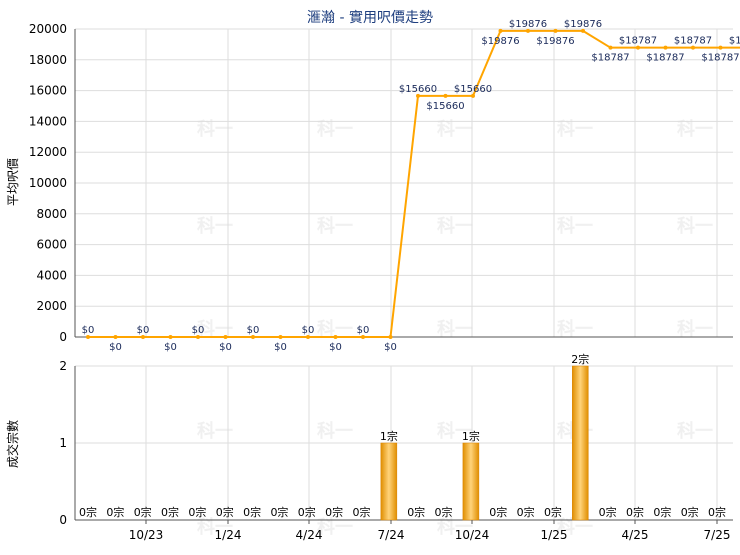 Image resolution: width=740 pixels, height=555 pixels. I want to click on x-tick-label: 7/25, so click(717, 535).